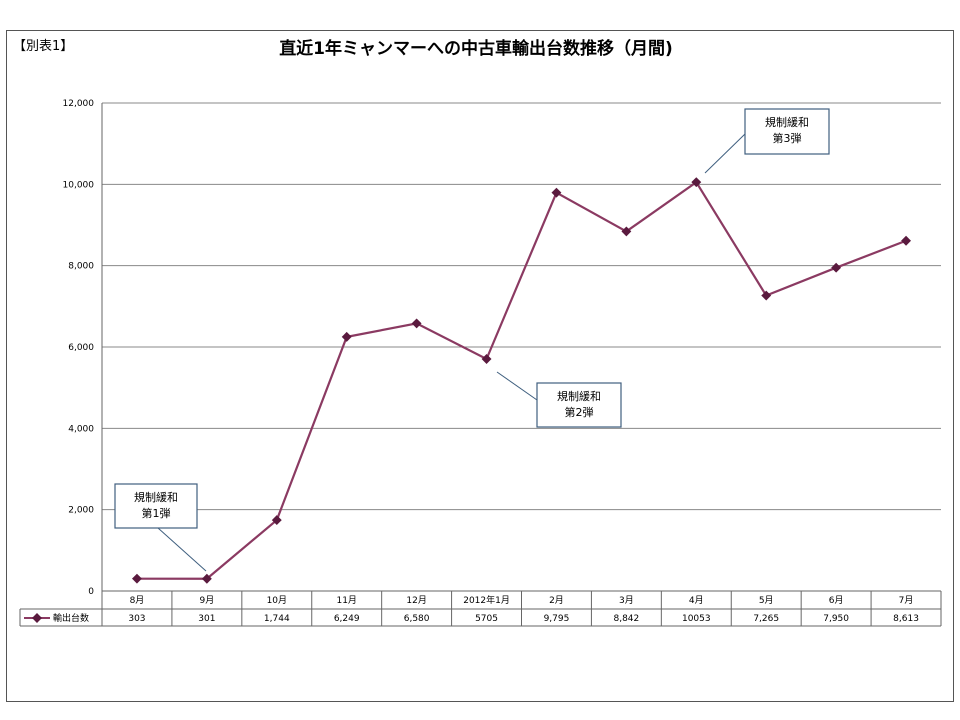 This screenshot has height=720, width=960. I want to click on x-tick-label: 7月, so click(906, 600).